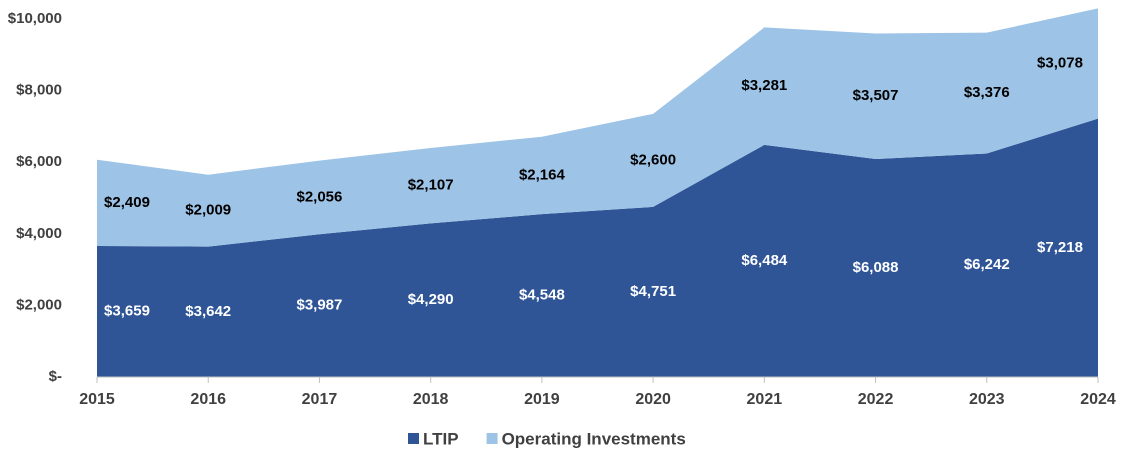 The width and height of the screenshot is (1124, 457). What do you see at coordinates (39, 233) in the screenshot?
I see `y-tick-label: $4,000` at bounding box center [39, 233].